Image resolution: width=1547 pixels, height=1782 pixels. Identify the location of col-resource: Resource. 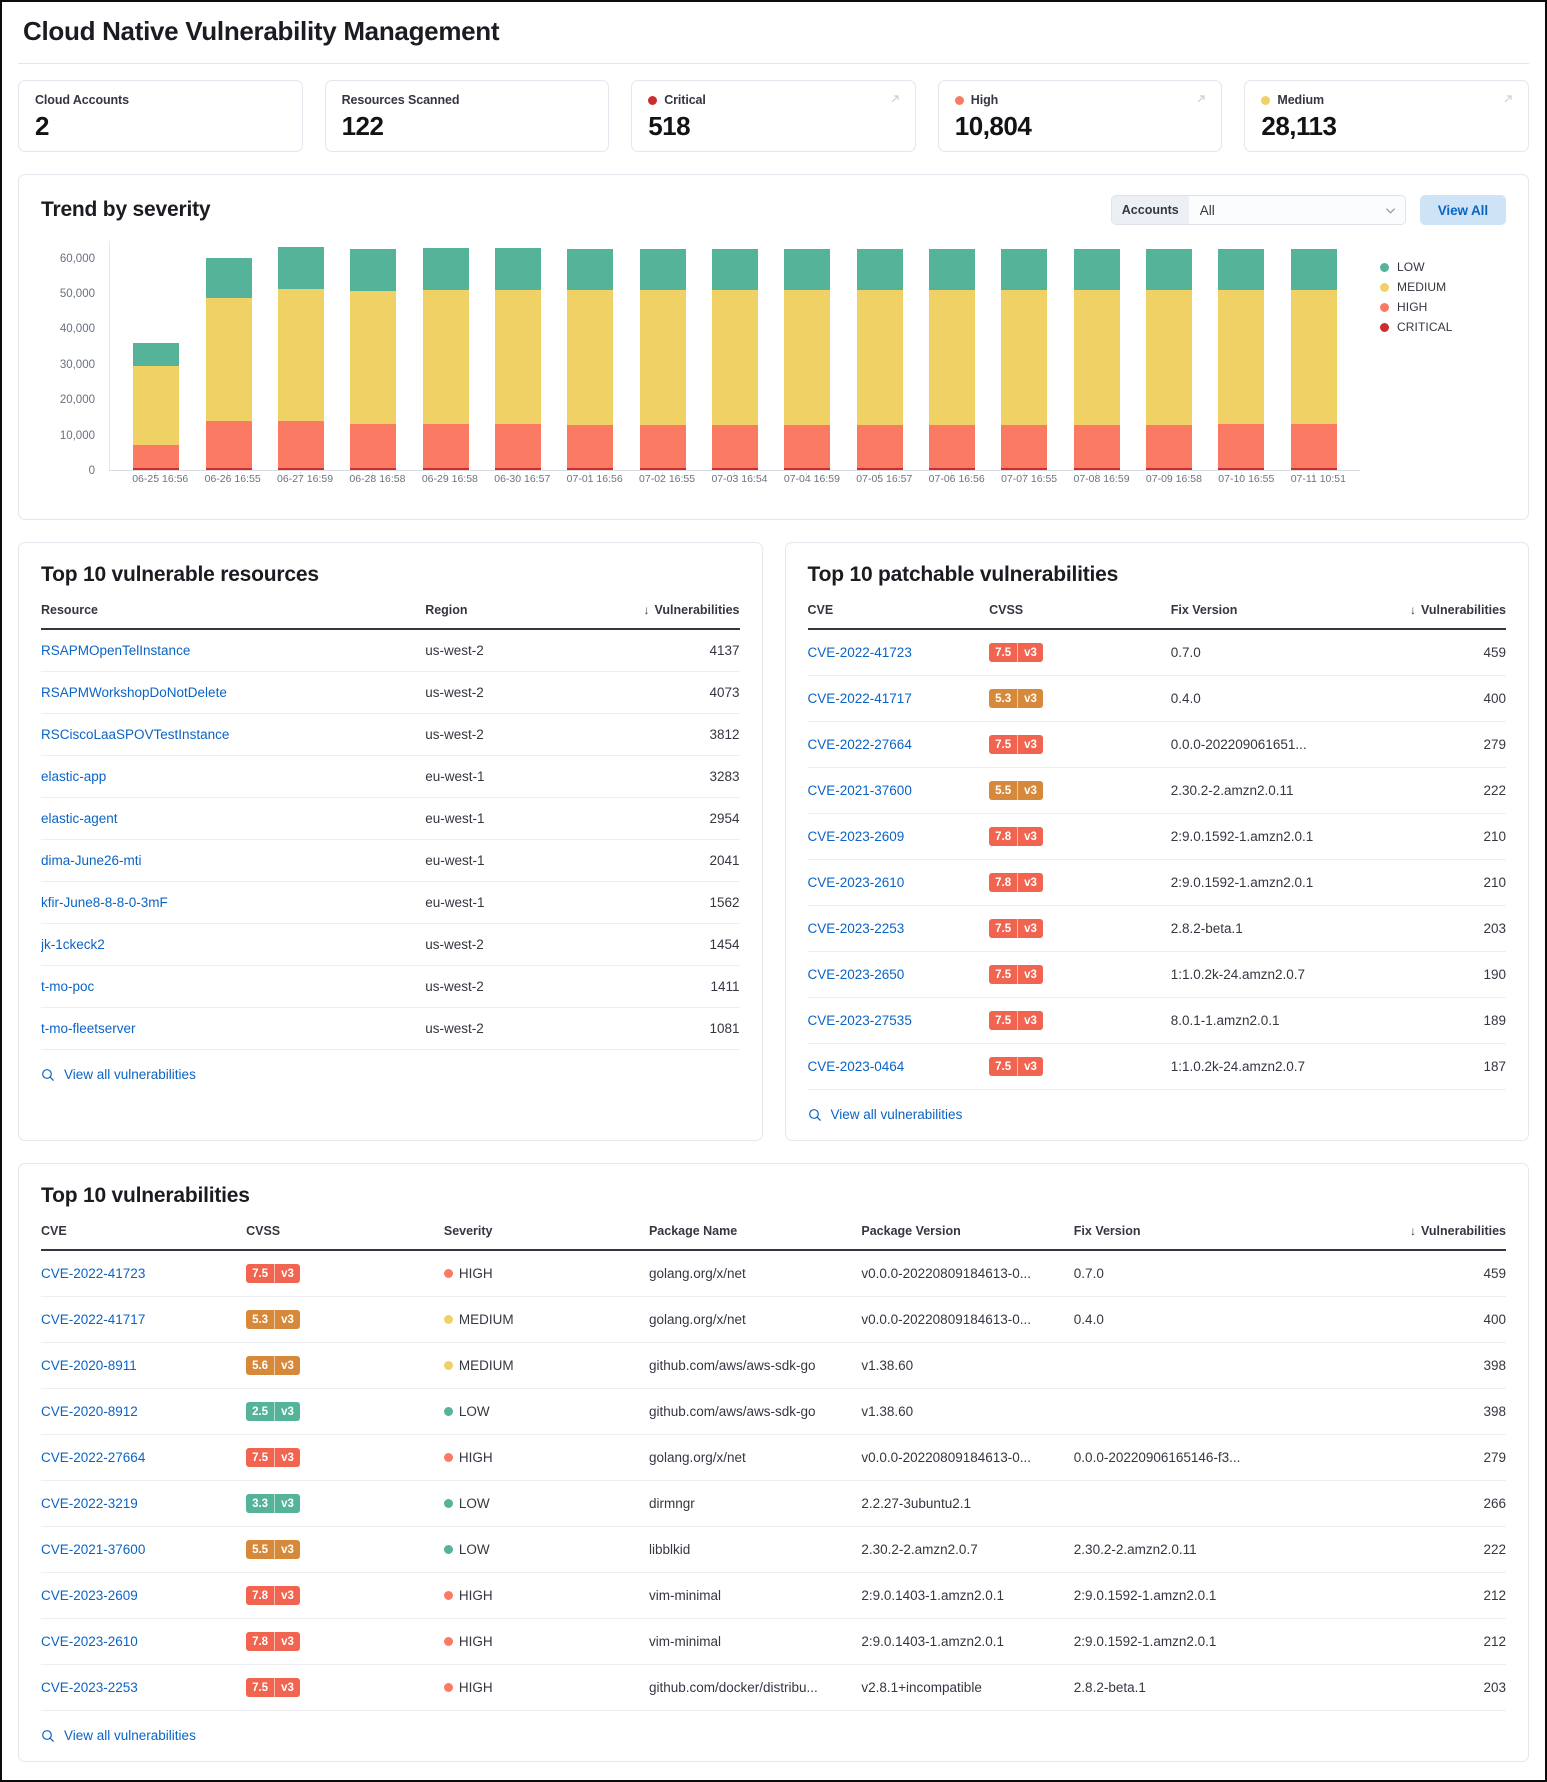
(69, 610).